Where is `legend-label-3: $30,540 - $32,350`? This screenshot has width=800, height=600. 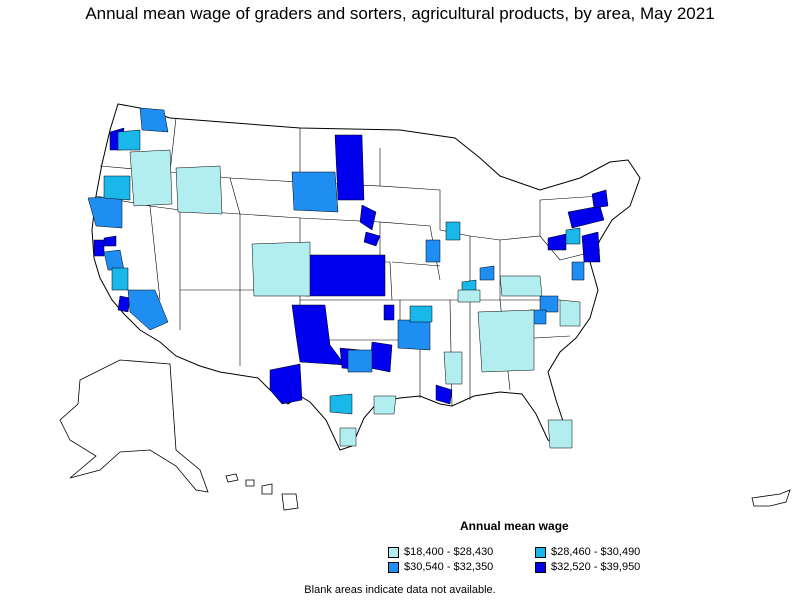 legend-label-3: $30,540 - $32,350 is located at coordinates (449, 567).